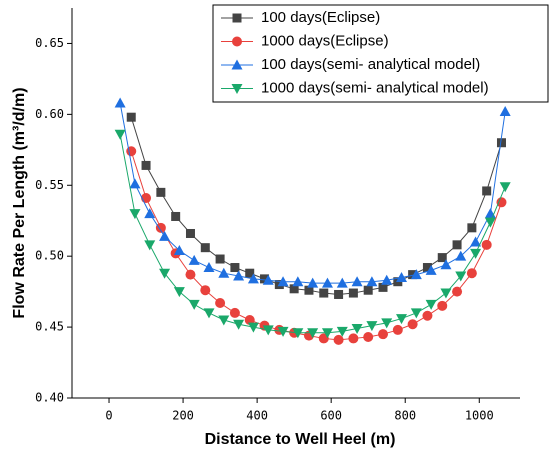 The image size is (550, 459). What do you see at coordinates (331, 416) in the screenshot?
I see `x-tick-label: 600` at bounding box center [331, 416].